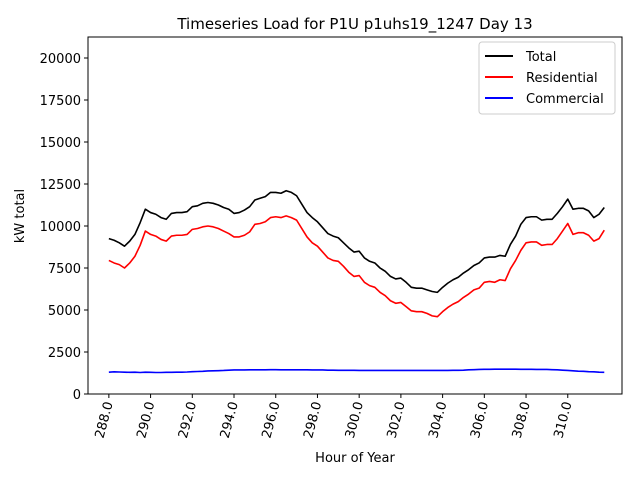  I want to click on legend-label-total: Total, so click(540, 57).